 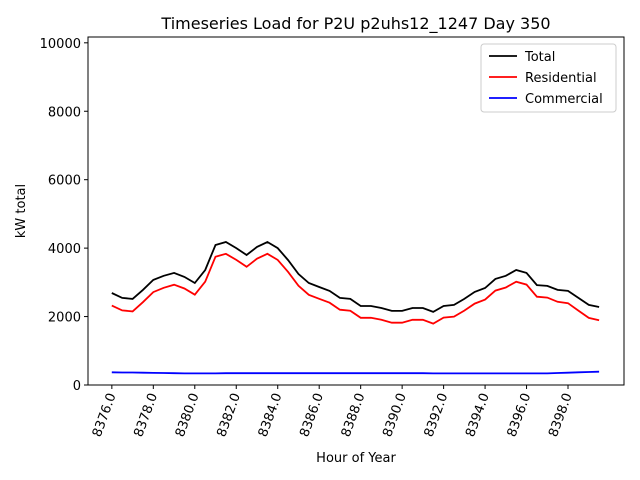 What do you see at coordinates (64, 112) in the screenshot?
I see `y-tick-label: 8000` at bounding box center [64, 112].